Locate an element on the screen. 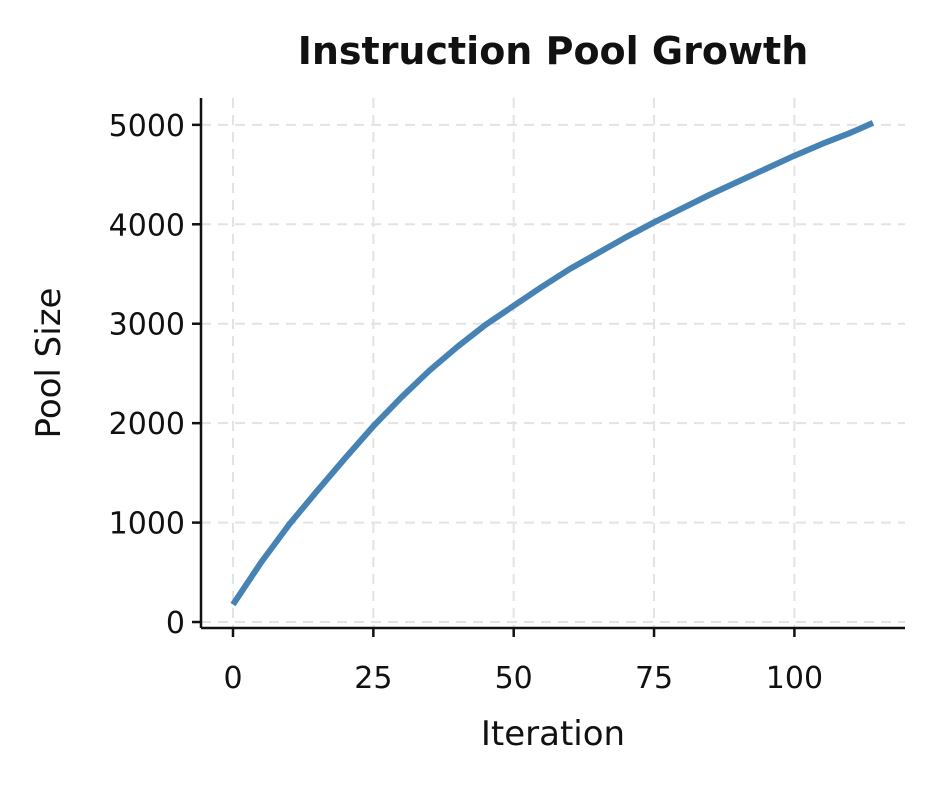 This screenshot has width=934, height=788. x-tick-label: 75 is located at coordinates (654, 678).